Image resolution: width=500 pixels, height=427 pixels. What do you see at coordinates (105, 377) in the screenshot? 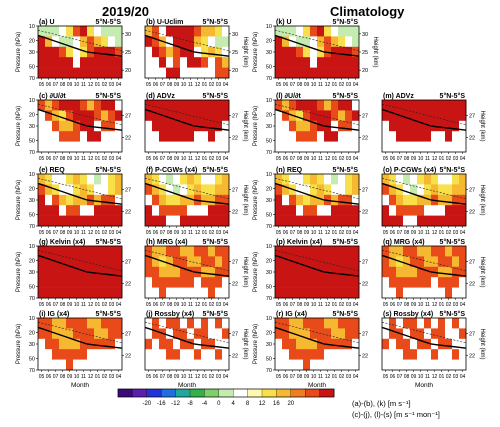
I see `x-tick-label-i: 02` at bounding box center [105, 377].